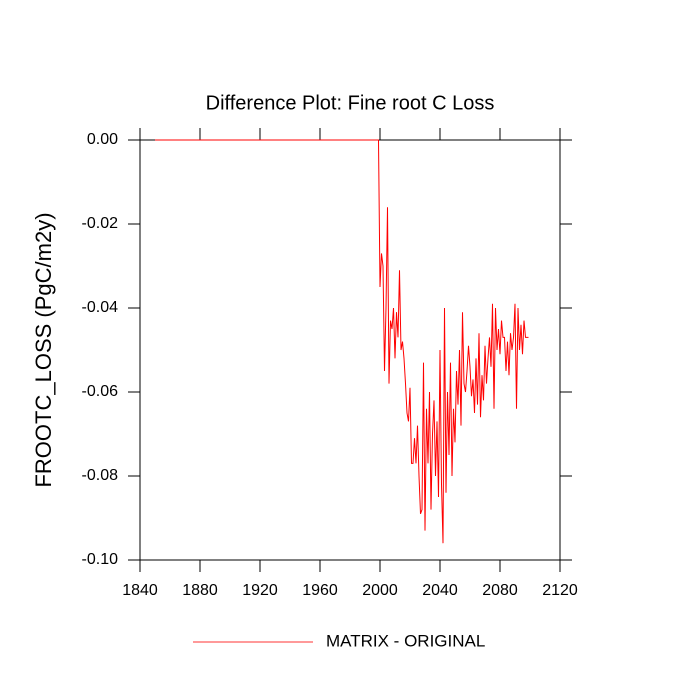 Image resolution: width=700 pixels, height=700 pixels. What do you see at coordinates (260, 590) in the screenshot?
I see `x-tick-label: 1920` at bounding box center [260, 590].